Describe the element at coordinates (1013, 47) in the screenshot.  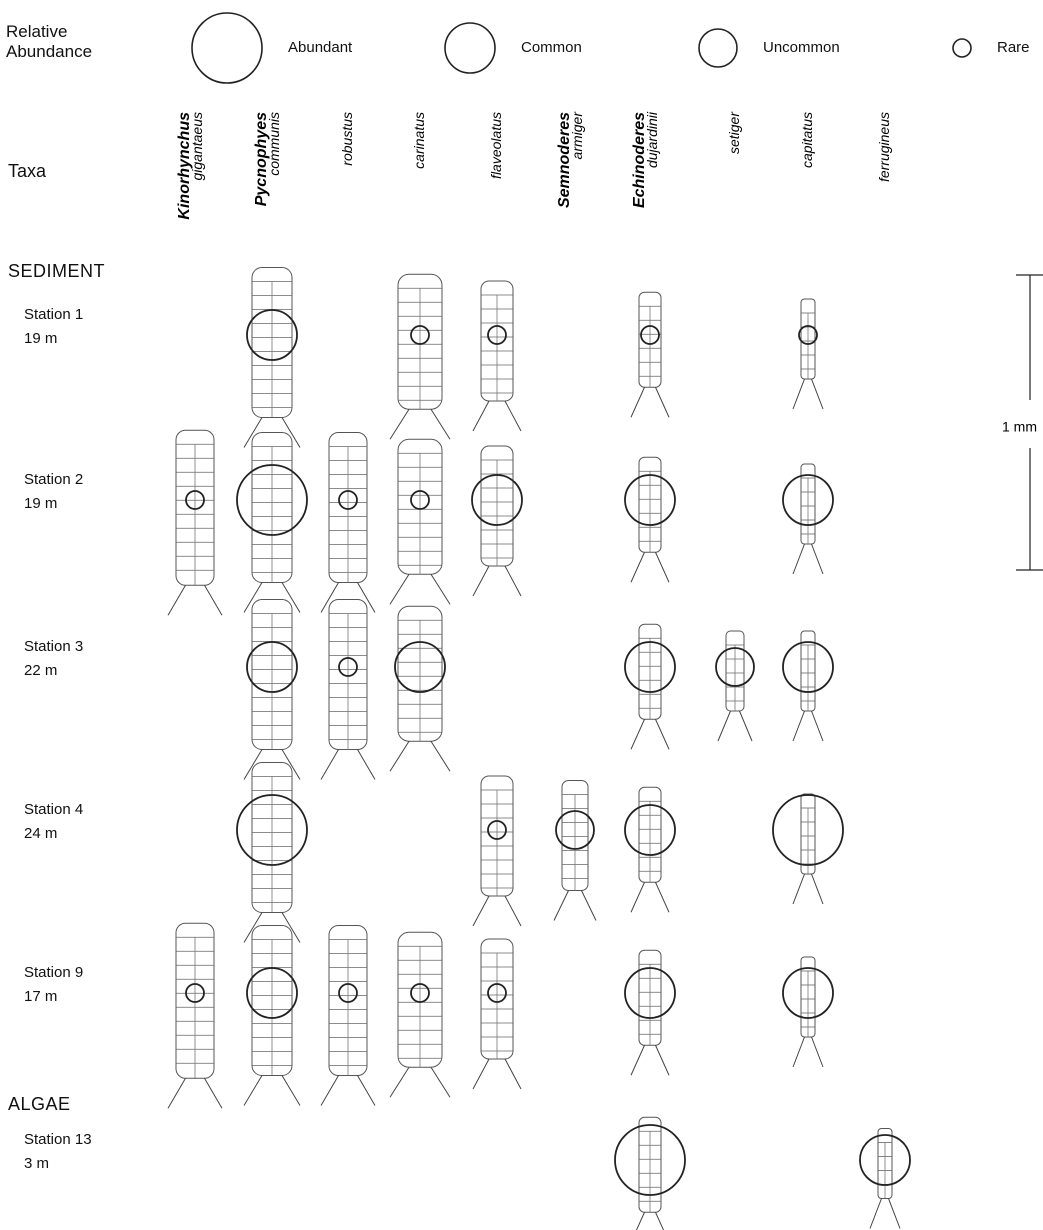
I see `legend-label: Rare` at that location.